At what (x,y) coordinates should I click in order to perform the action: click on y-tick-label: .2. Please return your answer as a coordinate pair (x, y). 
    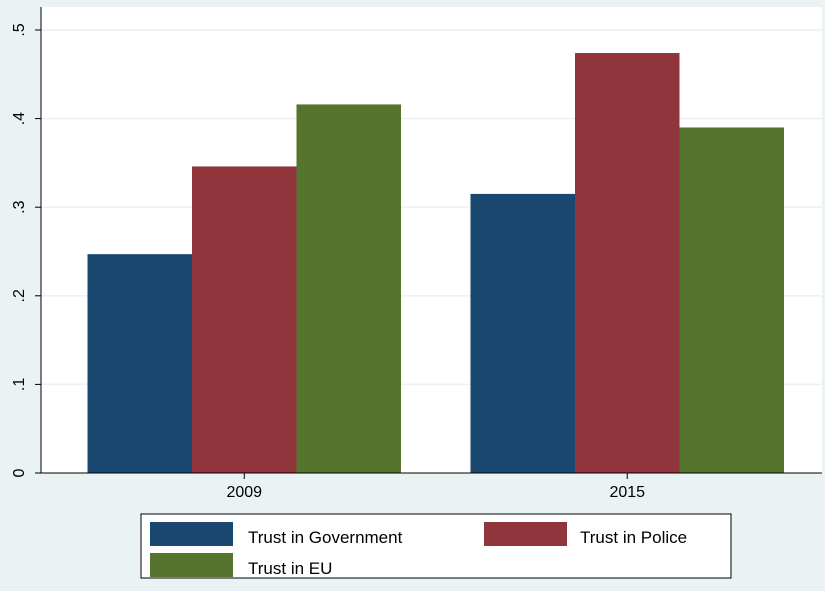
    Looking at the image, I should click on (19, 295).